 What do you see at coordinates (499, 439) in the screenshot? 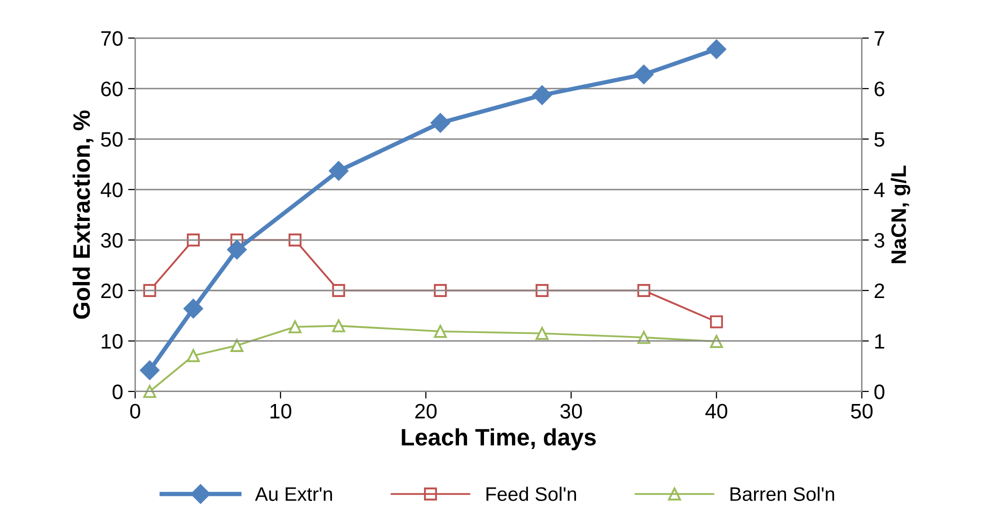
I see `x-axis-title: Leach Time, days` at bounding box center [499, 439].